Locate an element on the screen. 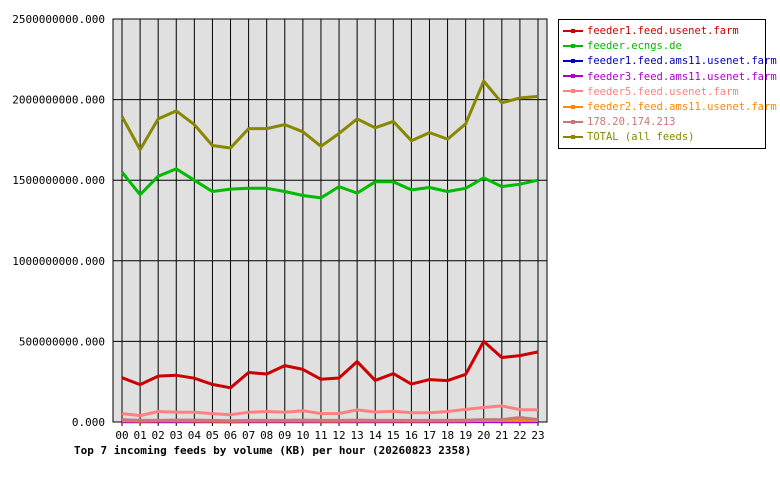  legend-item: feeder5.feed.usenet.farm is located at coordinates (651, 92).